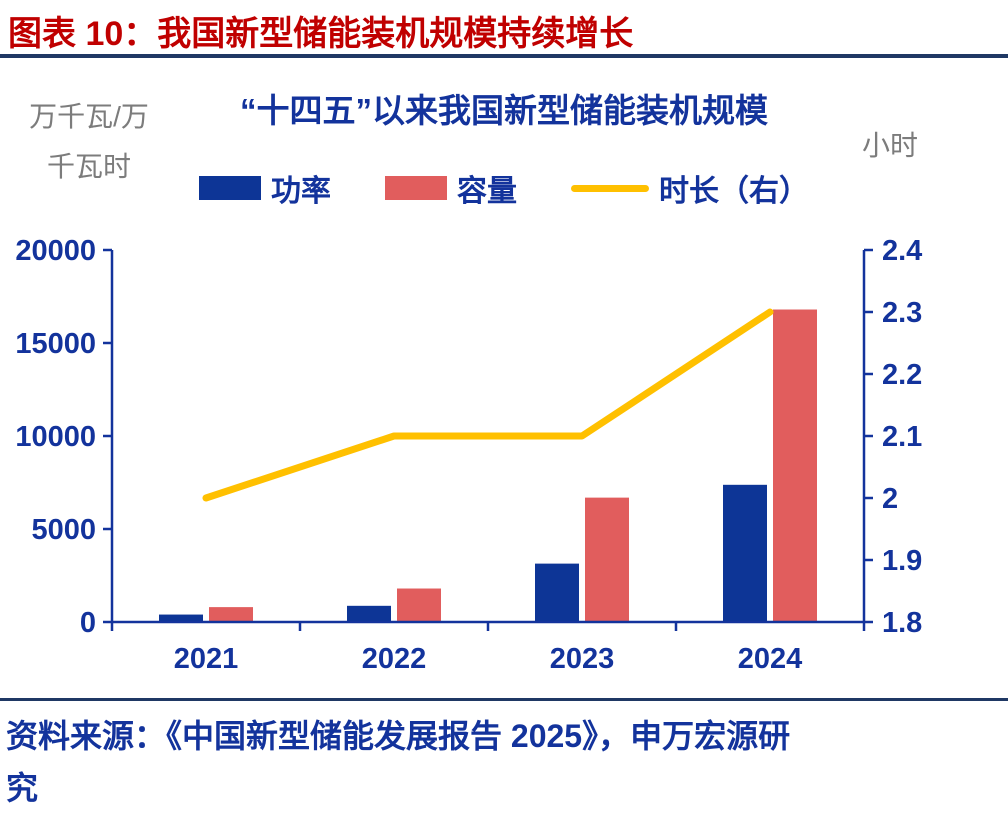 This screenshot has height=822, width=1008. I want to click on header-divider, so click(504, 56).